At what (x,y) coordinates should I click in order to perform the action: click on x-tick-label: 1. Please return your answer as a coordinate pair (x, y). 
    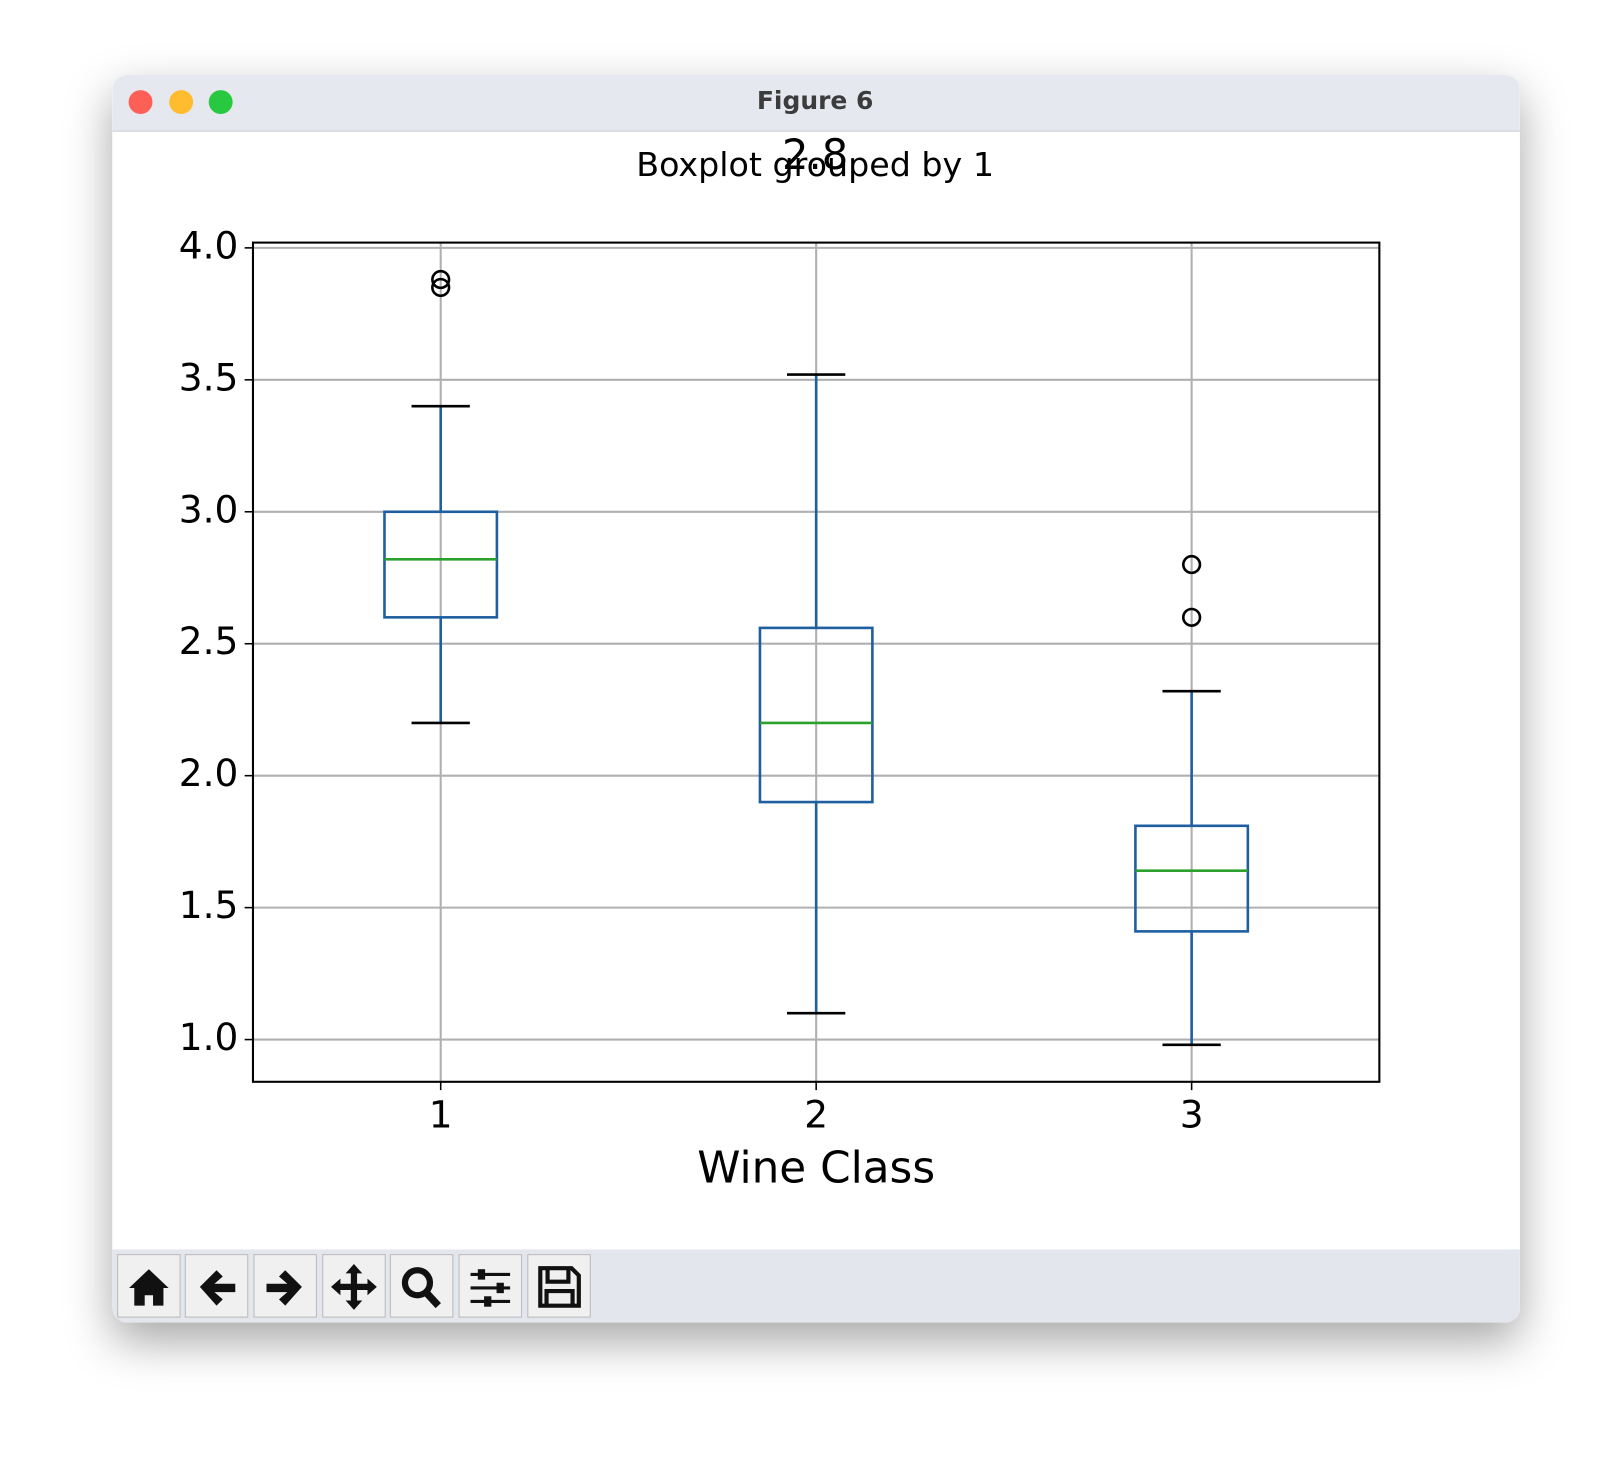
    Looking at the image, I should click on (441, 1115).